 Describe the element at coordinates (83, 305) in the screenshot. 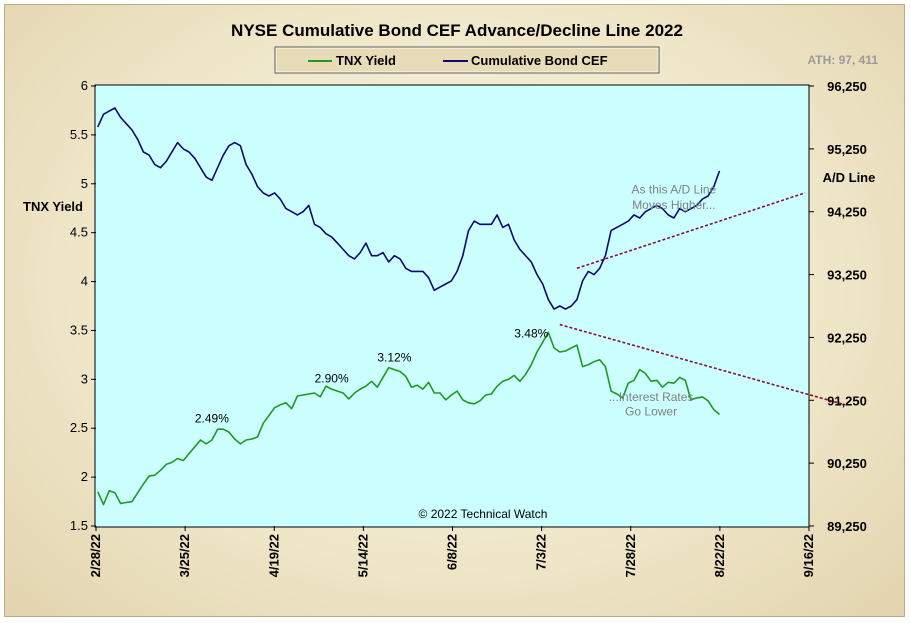

I see `left-axis: 1.5 2 2.5 3 3.5 4 4.5 5 5.5 6` at that location.